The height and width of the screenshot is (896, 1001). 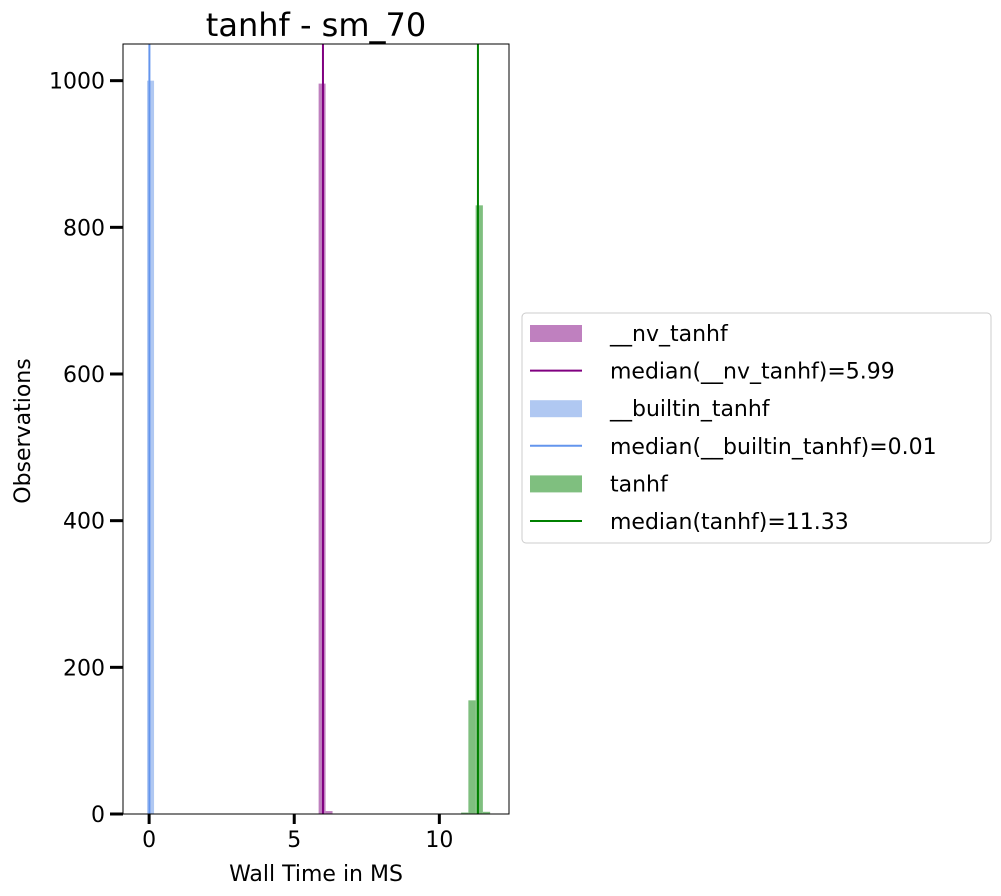 I want to click on x-axis-title: Wall Time in MS, so click(x=316, y=874).